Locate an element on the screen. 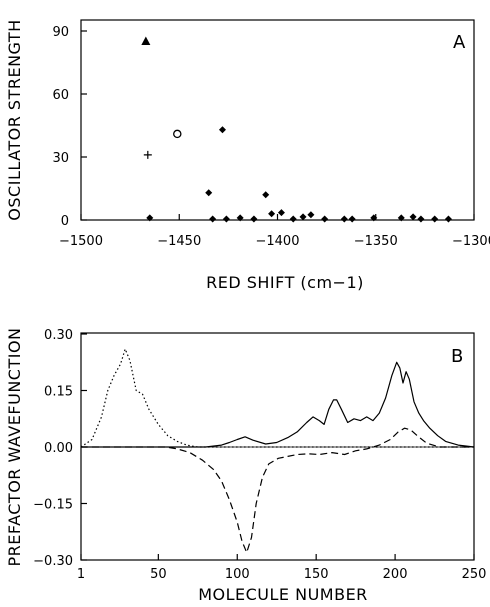 This screenshot has height=607, width=490. panel-b-x-tick-label: 1 is located at coordinates (81, 574).